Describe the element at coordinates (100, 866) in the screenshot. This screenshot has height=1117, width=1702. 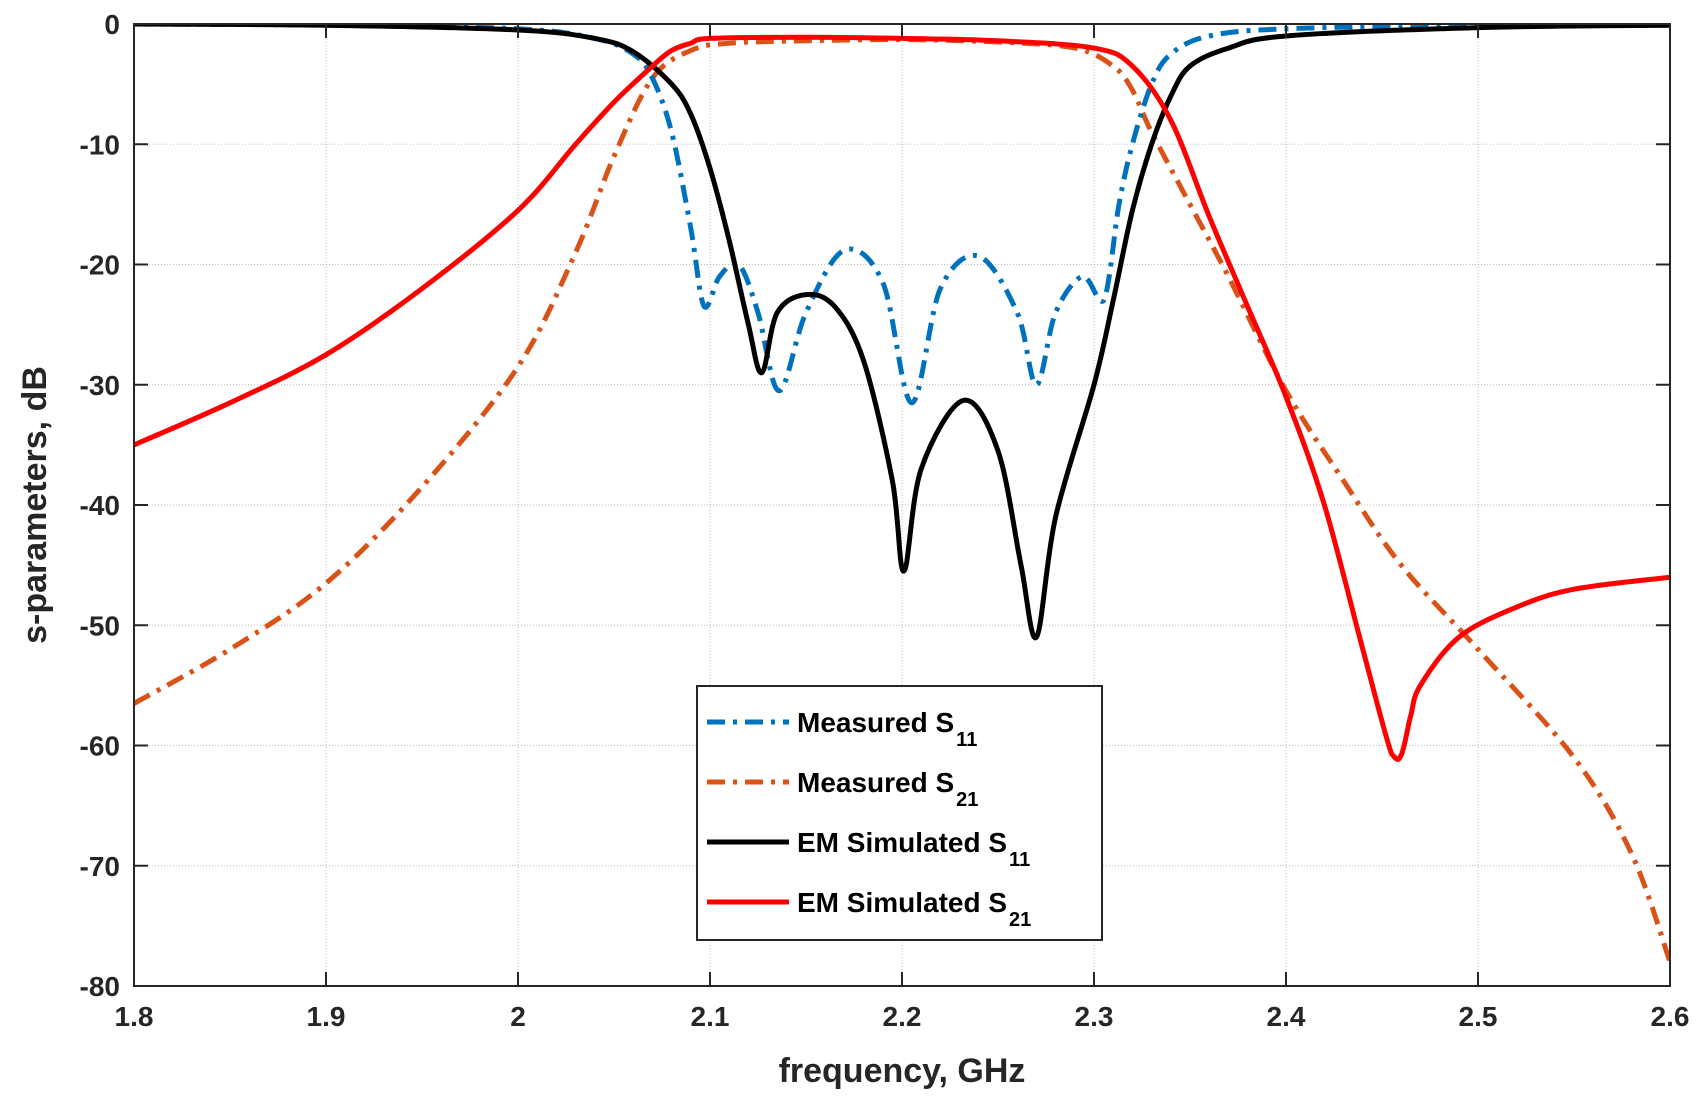
I see `y-tick-label: -70` at that location.